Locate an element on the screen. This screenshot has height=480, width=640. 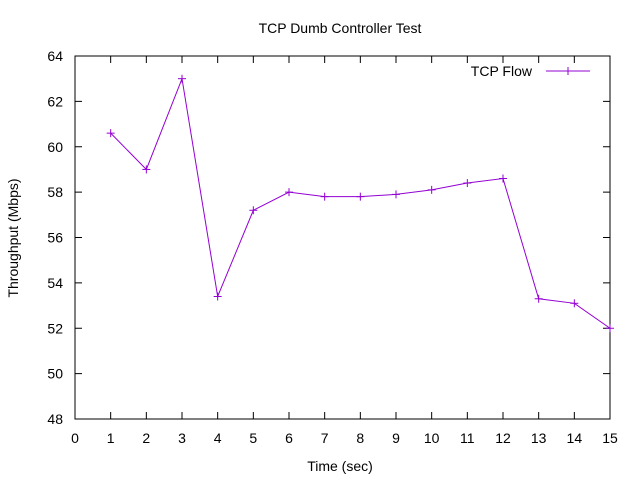
x-tick-label: 12 is located at coordinates (503, 438).